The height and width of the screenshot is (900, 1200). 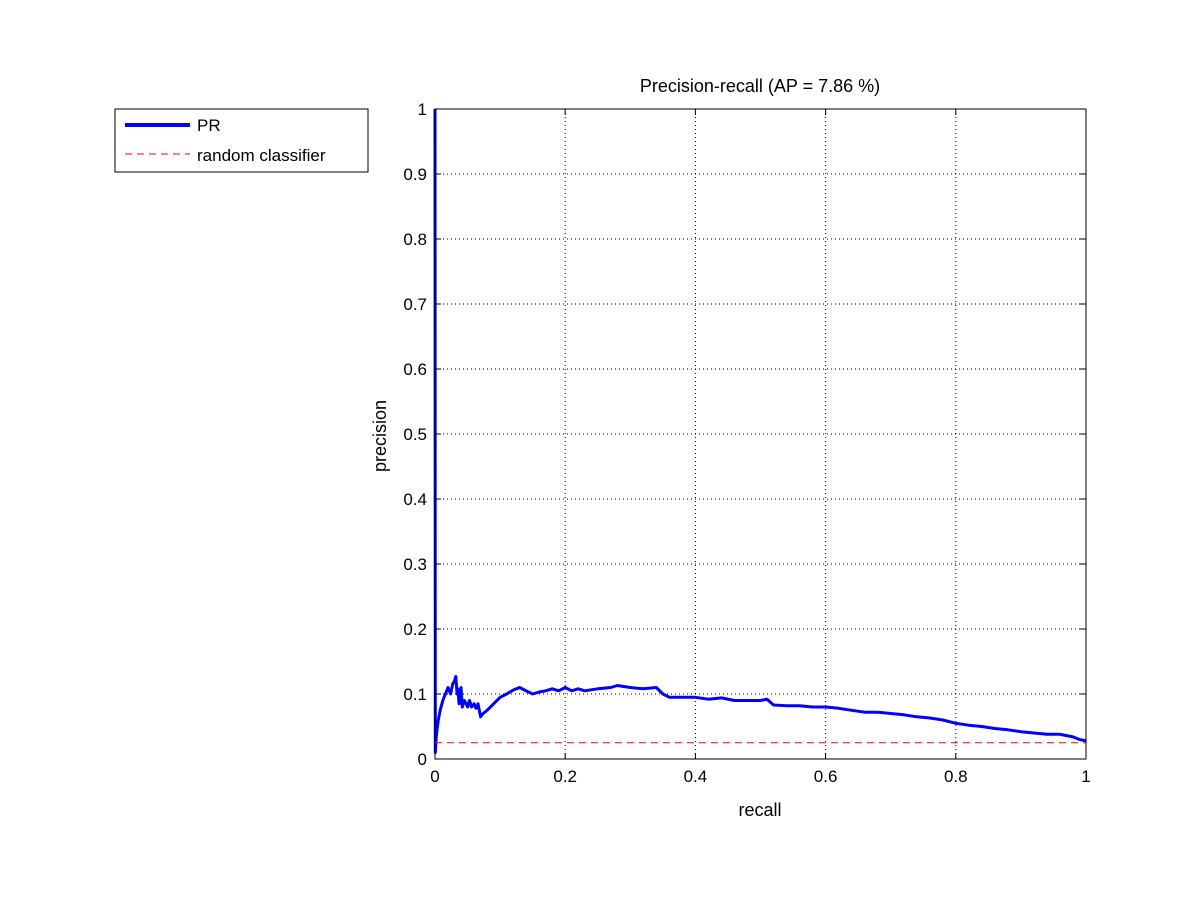 I want to click on y-tick-label-10: 1, so click(x=422, y=109).